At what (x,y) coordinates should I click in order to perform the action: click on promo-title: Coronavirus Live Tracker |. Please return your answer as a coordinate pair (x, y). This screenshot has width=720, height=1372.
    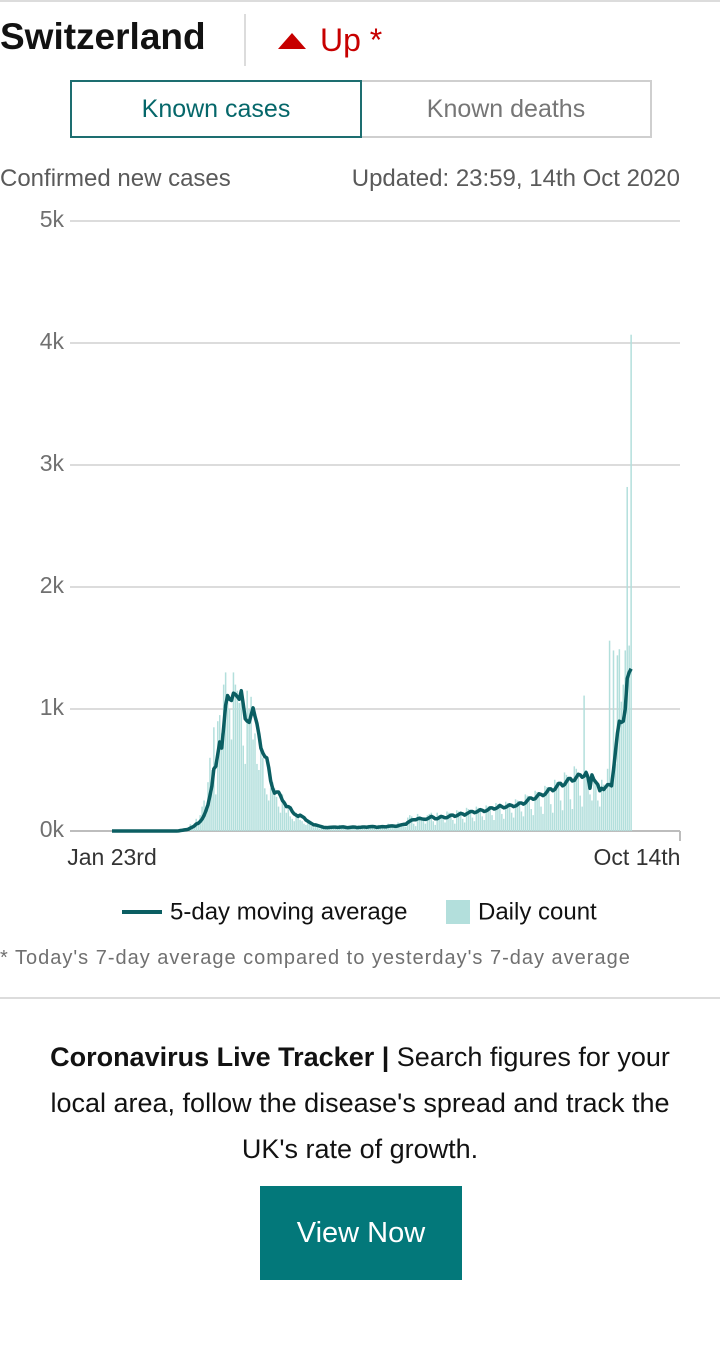
    Looking at the image, I should click on (220, 1057).